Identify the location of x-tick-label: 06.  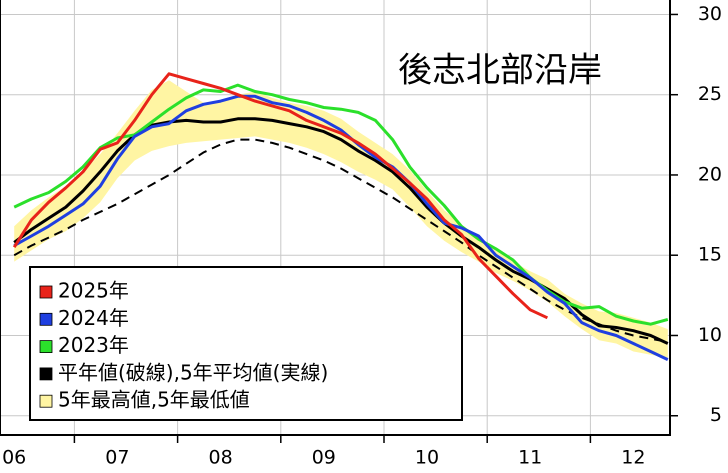
(14, 458).